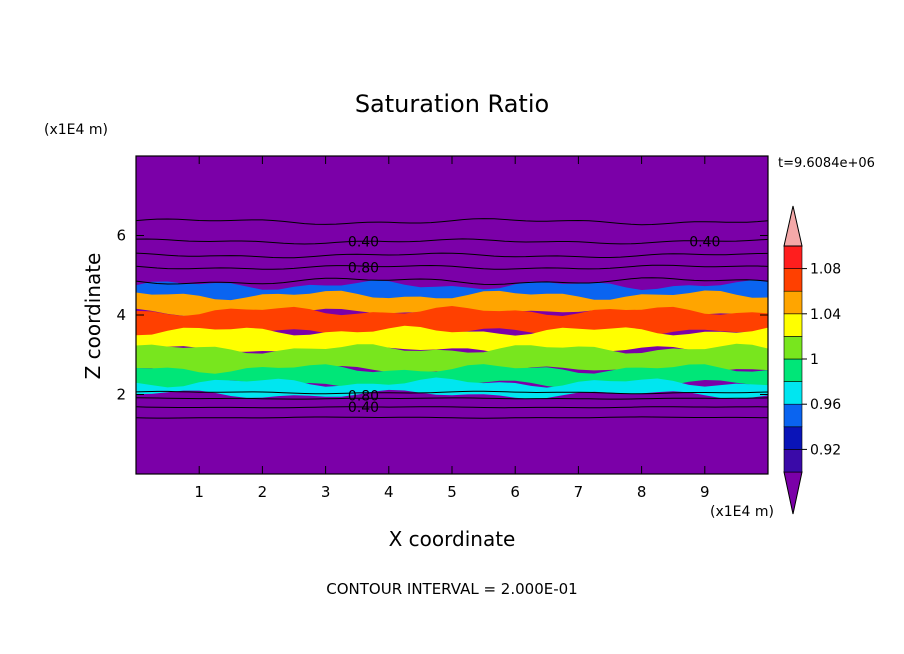  What do you see at coordinates (515, 492) in the screenshot?
I see `x-tick-label: 6` at bounding box center [515, 492].